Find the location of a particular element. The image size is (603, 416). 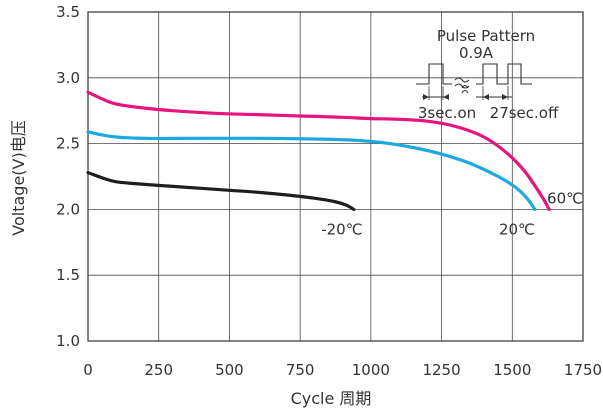

series-label-minus20c: -20℃ is located at coordinates (341, 229).